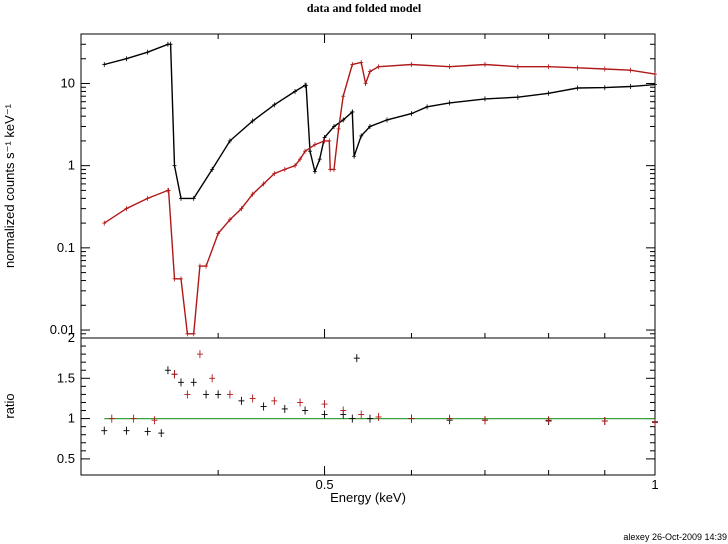 Image resolution: width=728 pixels, height=544 pixels. What do you see at coordinates (66, 377) in the screenshot?
I see `ratio-tick-label: 1.5` at bounding box center [66, 377].